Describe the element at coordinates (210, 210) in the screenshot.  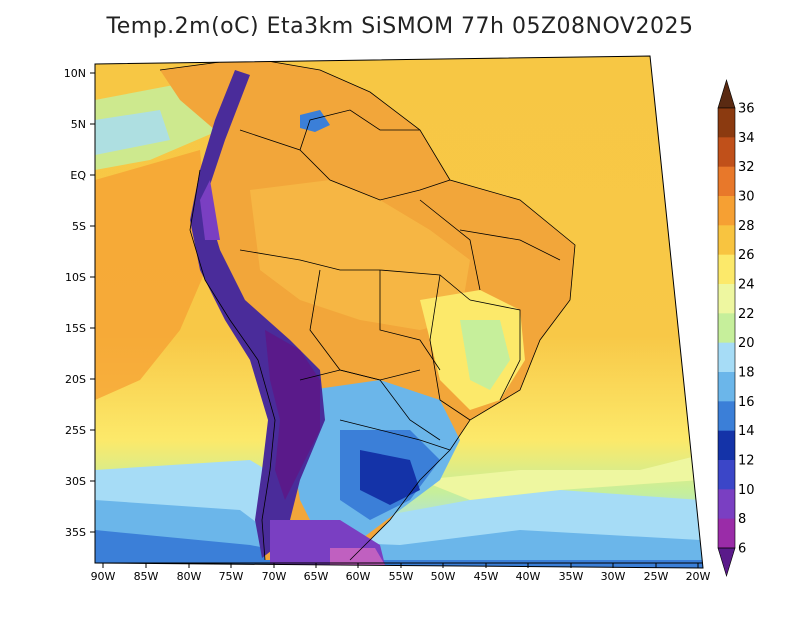
I see `andes-north` at that location.